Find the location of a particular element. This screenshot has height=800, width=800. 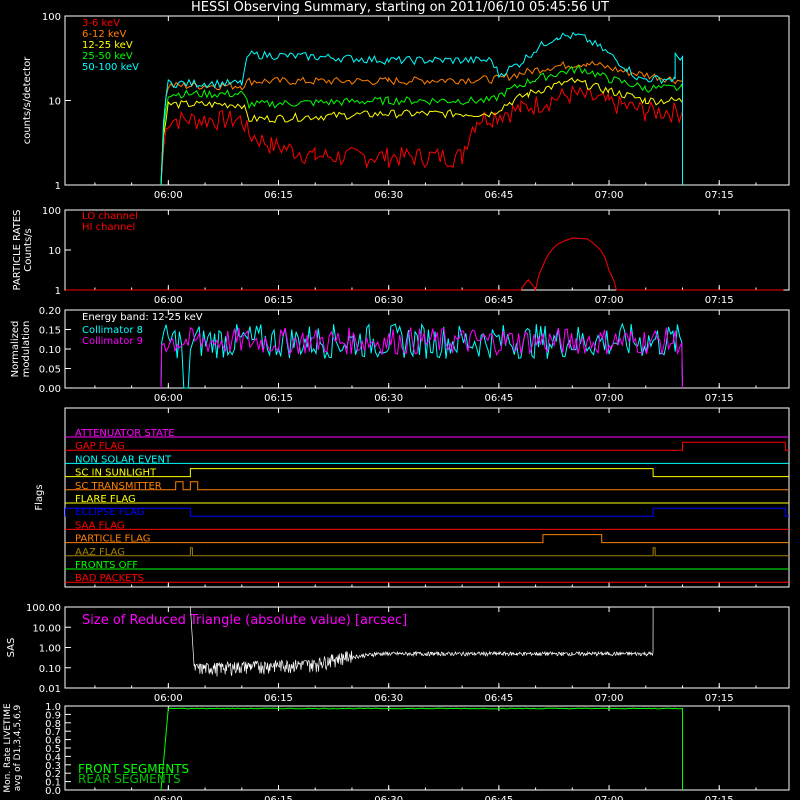

legend-entry: Collimator 9 is located at coordinates (112, 341).